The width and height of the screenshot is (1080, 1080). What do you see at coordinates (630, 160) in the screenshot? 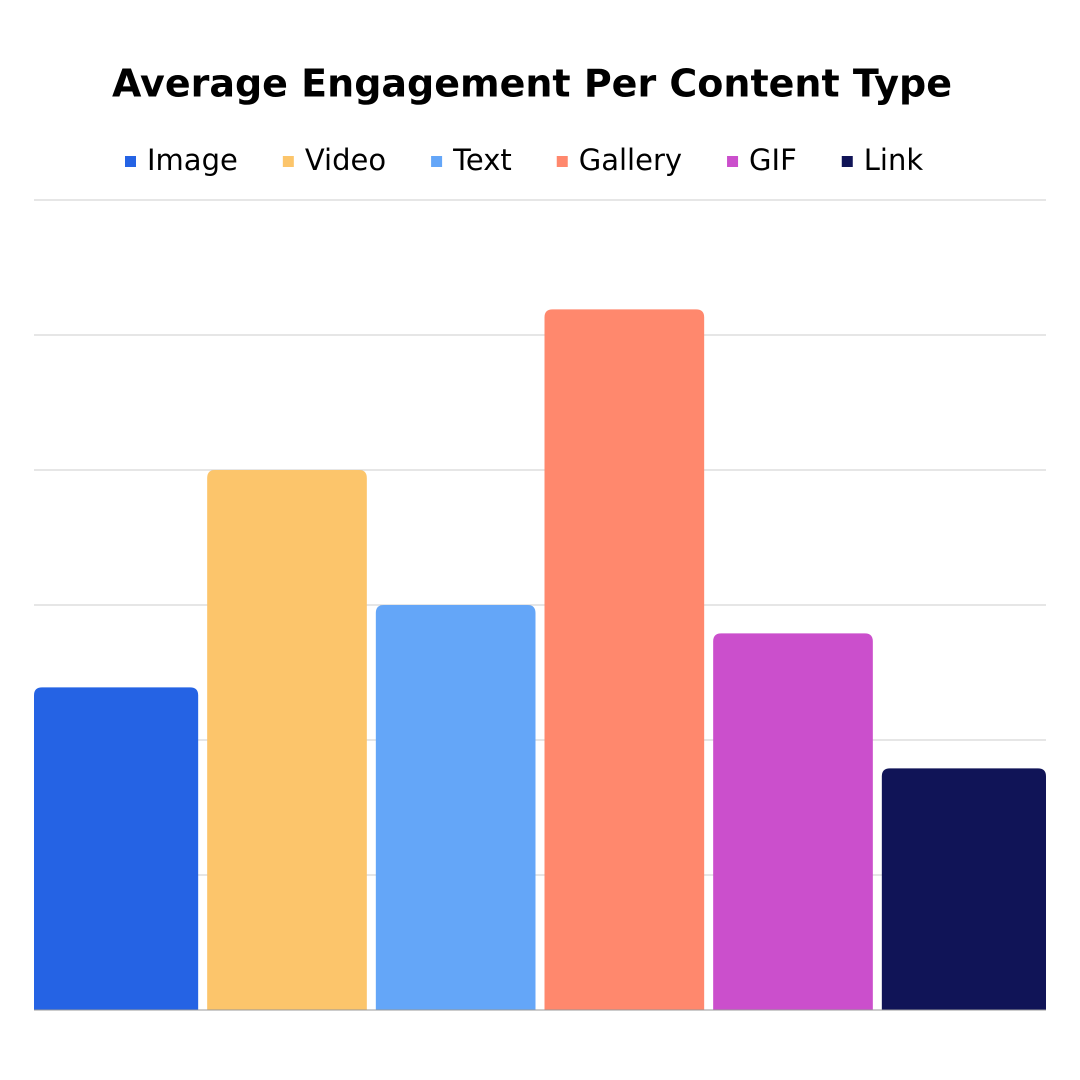
I see `legend-label: Gallery` at bounding box center [630, 160].